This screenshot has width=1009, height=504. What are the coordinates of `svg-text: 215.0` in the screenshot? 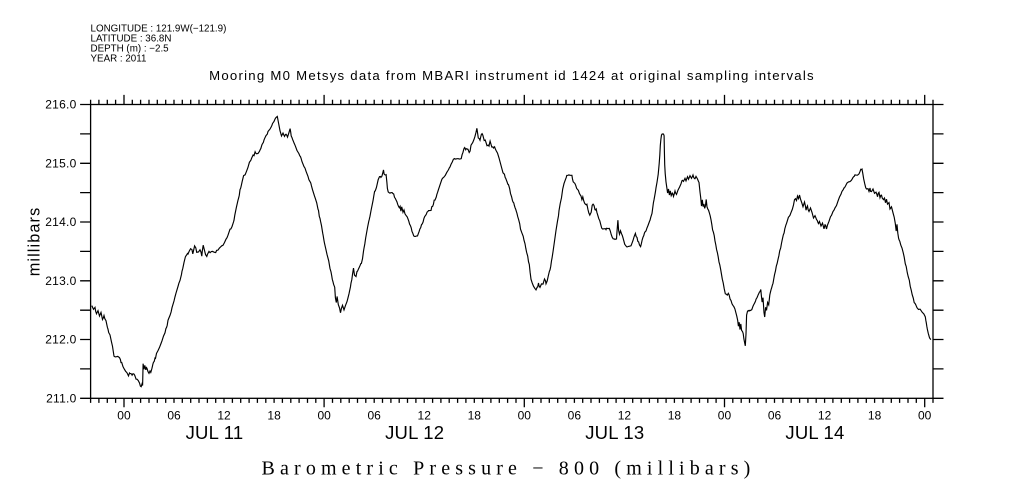 It's located at (60, 163).